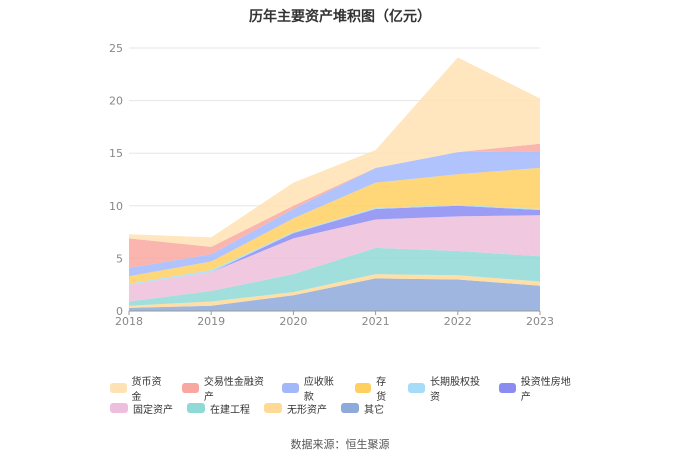  I want to click on x-tick-label: 2023, so click(540, 321).